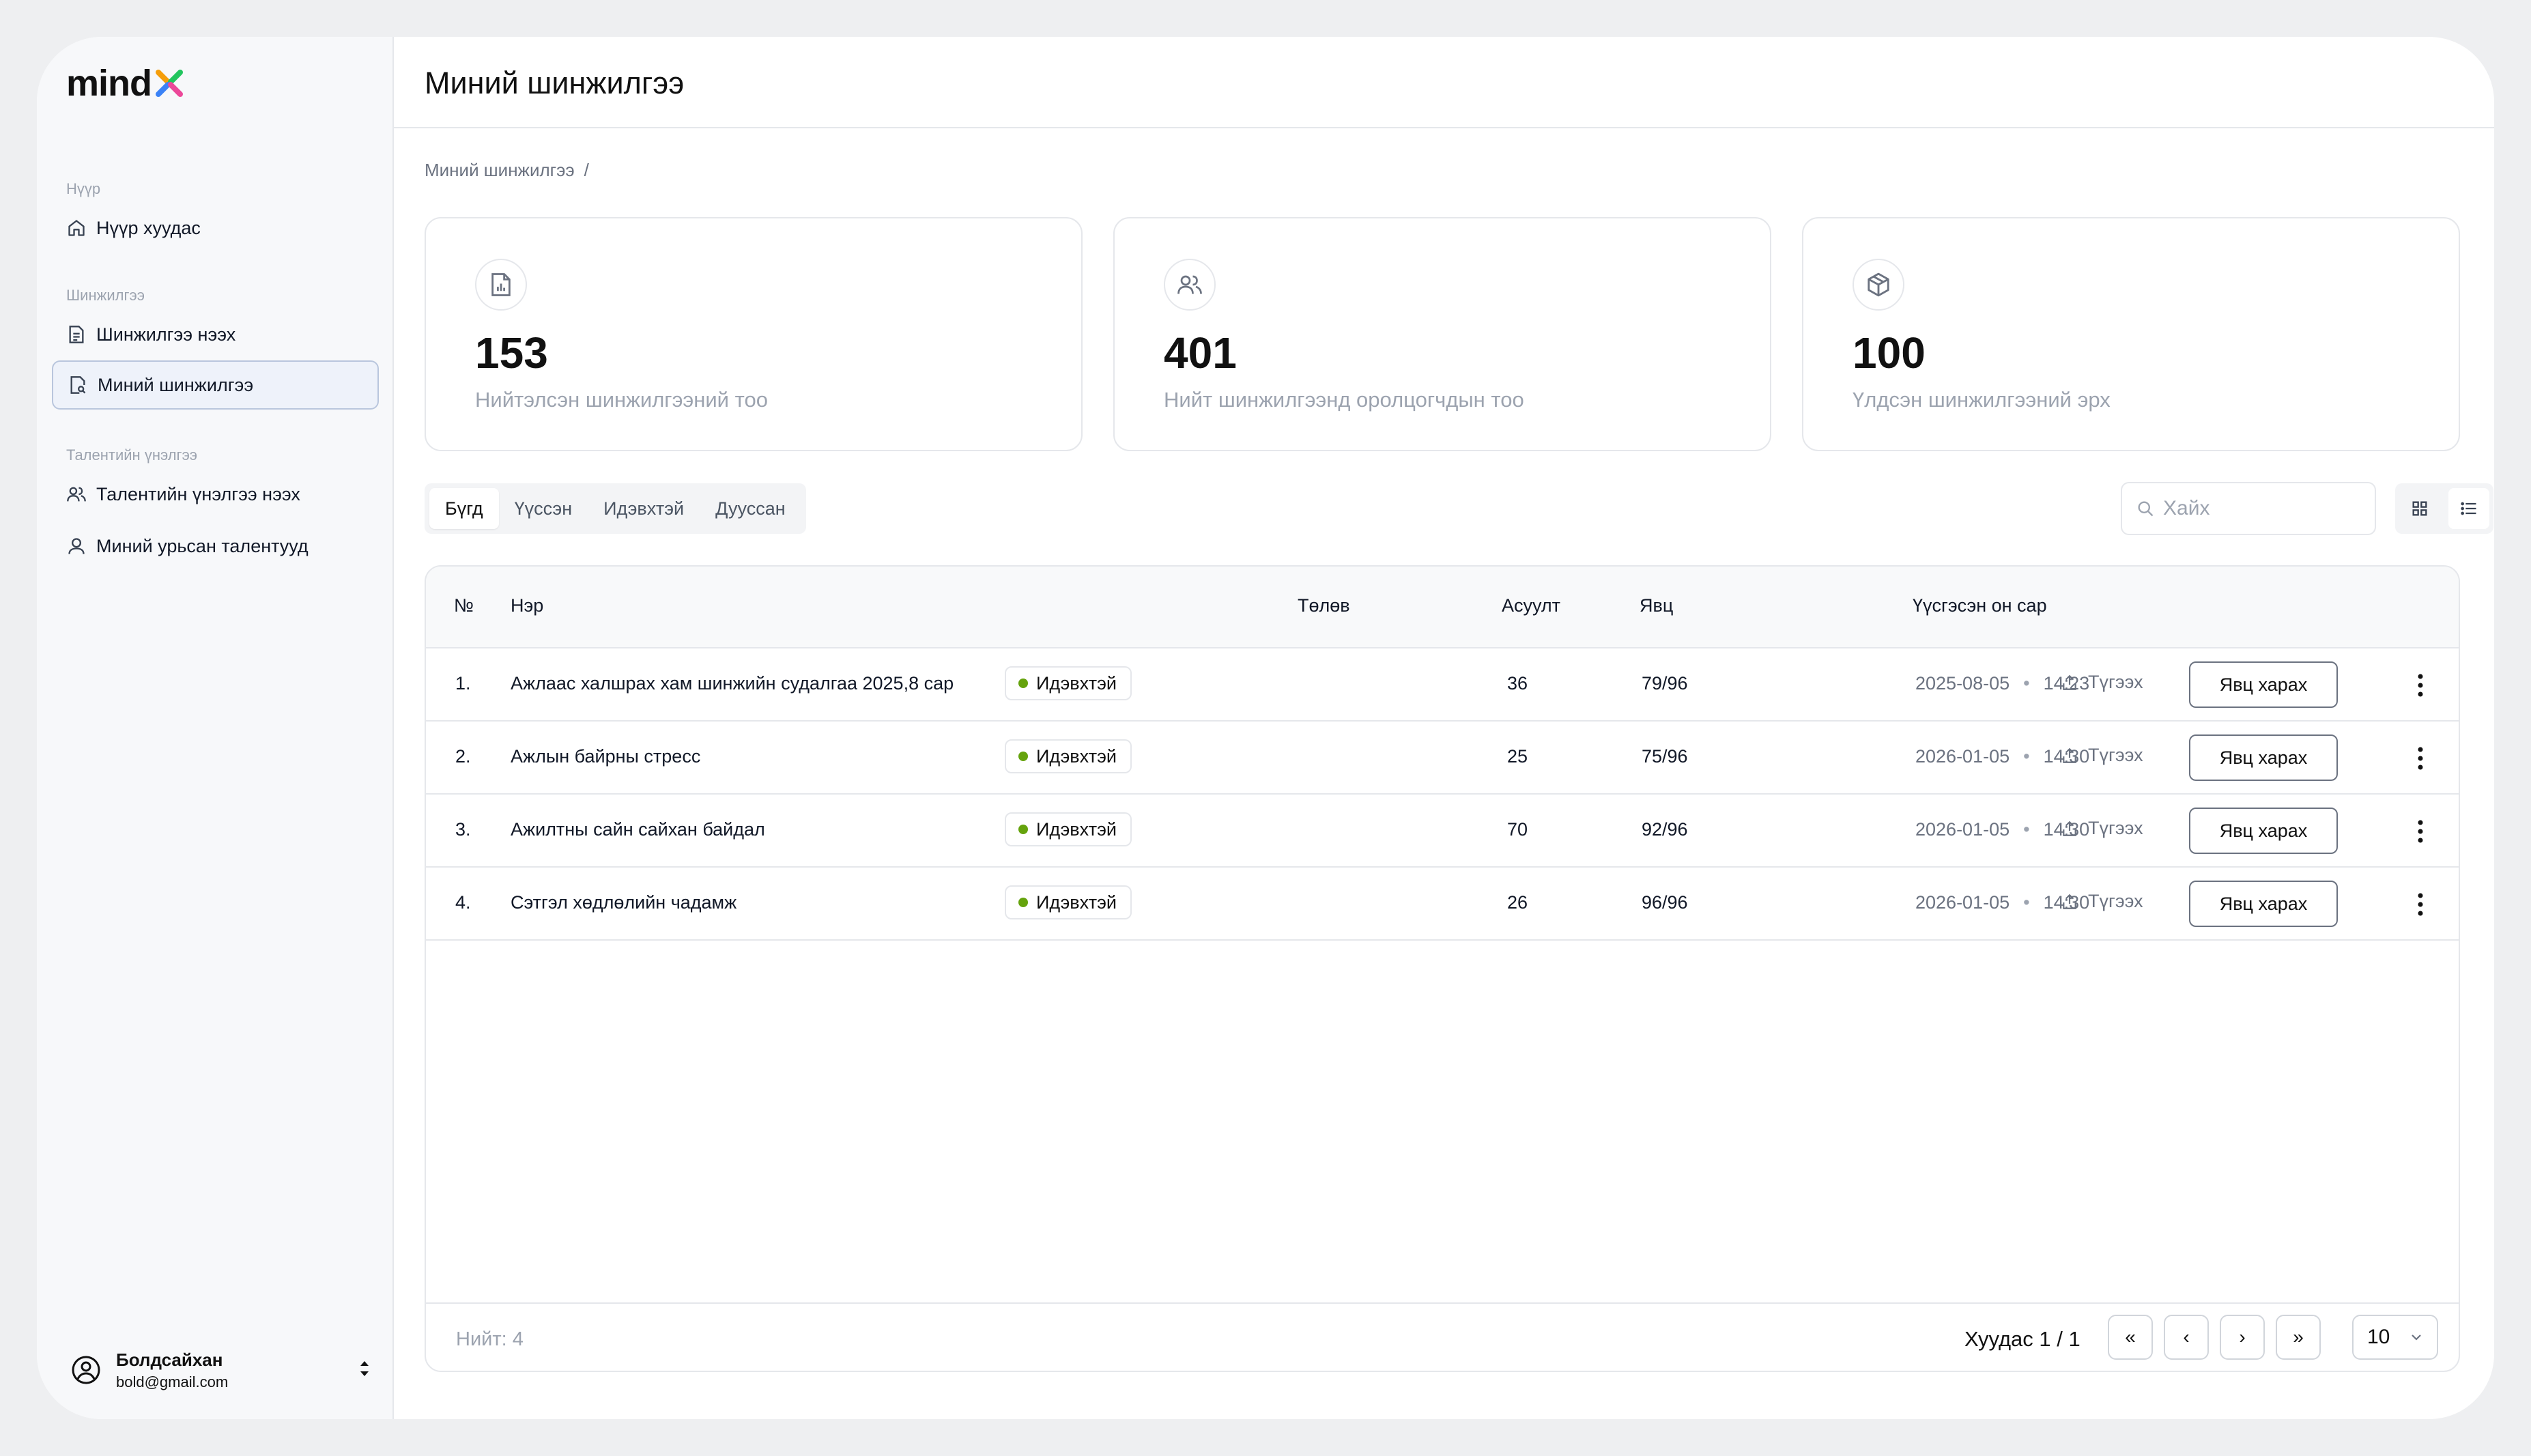 The height and width of the screenshot is (1456, 2531). Describe the element at coordinates (624, 902) in the screenshot. I see `row-name: Сэтгэл хөдлөлийн чадамж` at that location.